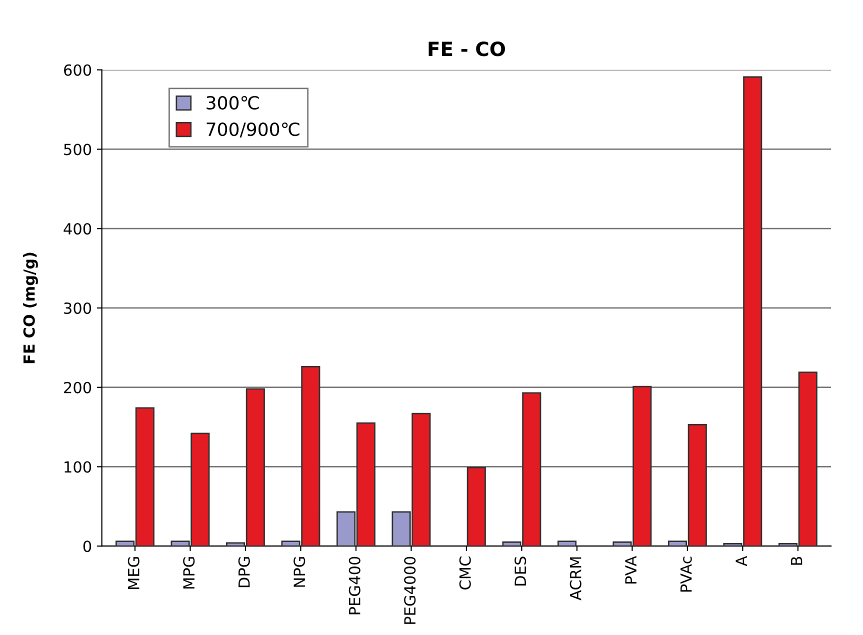 The width and height of the screenshot is (863, 635). Describe the element at coordinates (78, 308) in the screenshot. I see `y-tick-label: 300` at that location.